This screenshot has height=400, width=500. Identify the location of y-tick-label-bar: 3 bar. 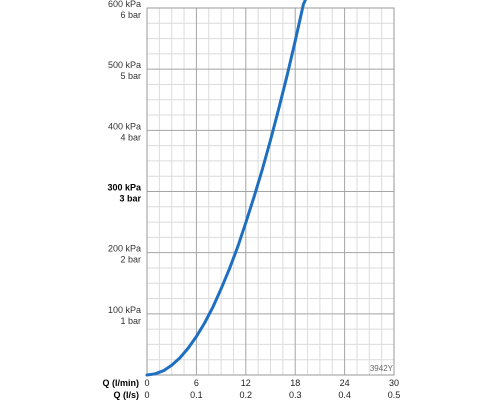
(130, 199).